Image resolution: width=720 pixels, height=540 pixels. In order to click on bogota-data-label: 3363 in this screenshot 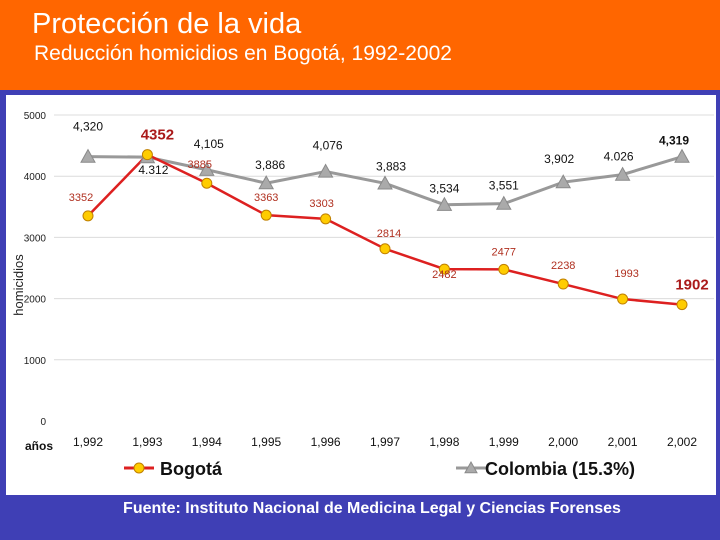, I will do `click(266, 198)`.